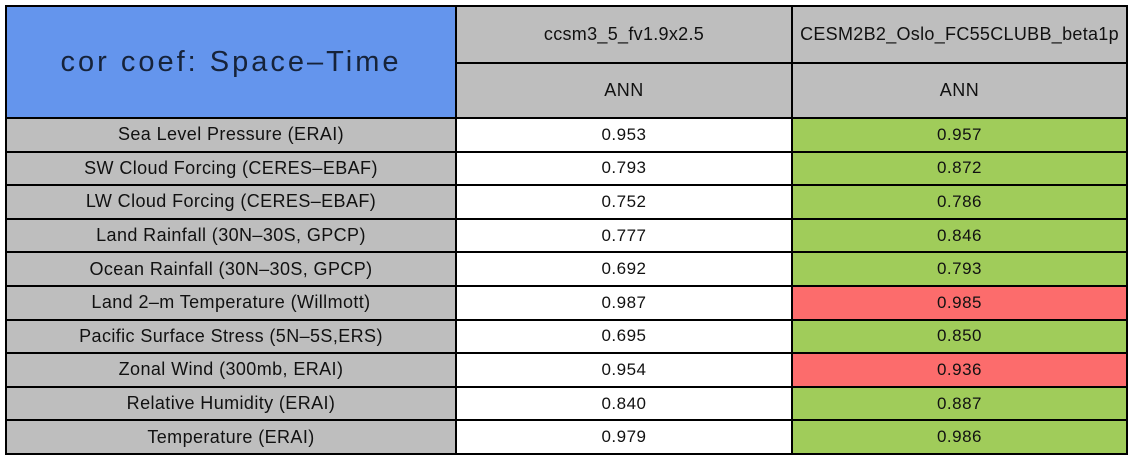 The width and height of the screenshot is (1135, 461). Describe the element at coordinates (231, 370) in the screenshot. I see `row-label: Zonal Wind (300mb, ERAI)` at that location.